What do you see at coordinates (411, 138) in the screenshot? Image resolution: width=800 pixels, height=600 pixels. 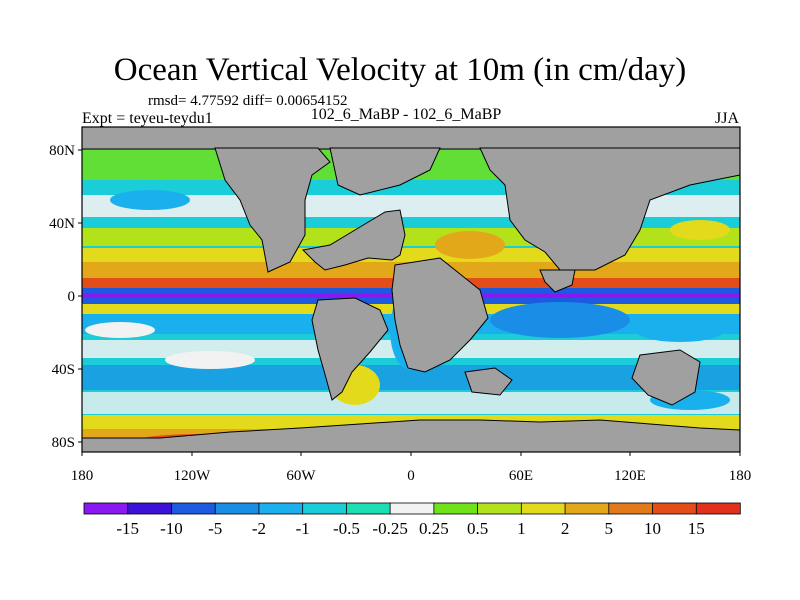 I see `land-arctic` at bounding box center [411, 138].